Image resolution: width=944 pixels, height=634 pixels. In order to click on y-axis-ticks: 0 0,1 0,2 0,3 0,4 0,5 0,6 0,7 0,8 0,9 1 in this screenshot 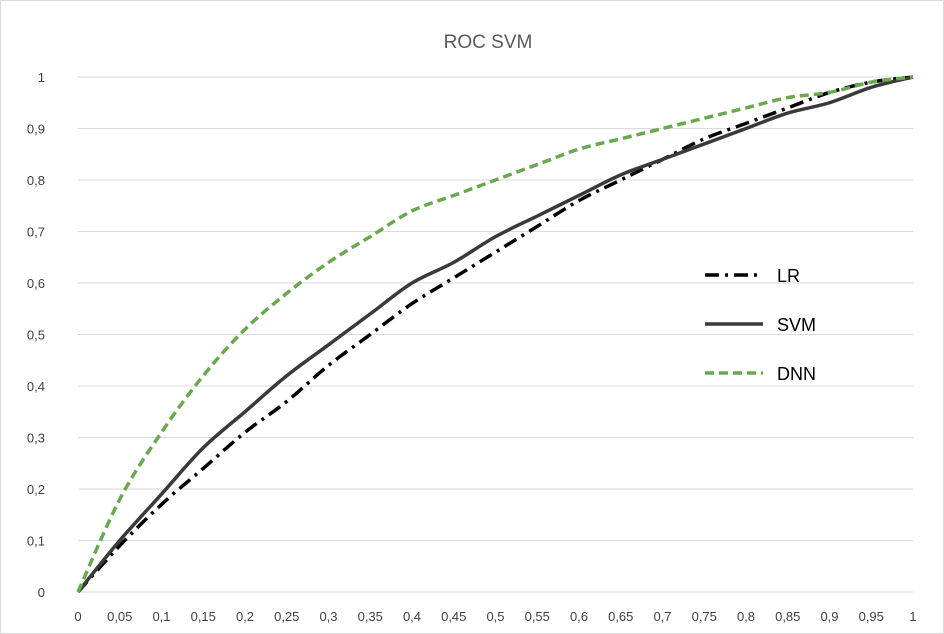, I will do `click(36, 335)`.